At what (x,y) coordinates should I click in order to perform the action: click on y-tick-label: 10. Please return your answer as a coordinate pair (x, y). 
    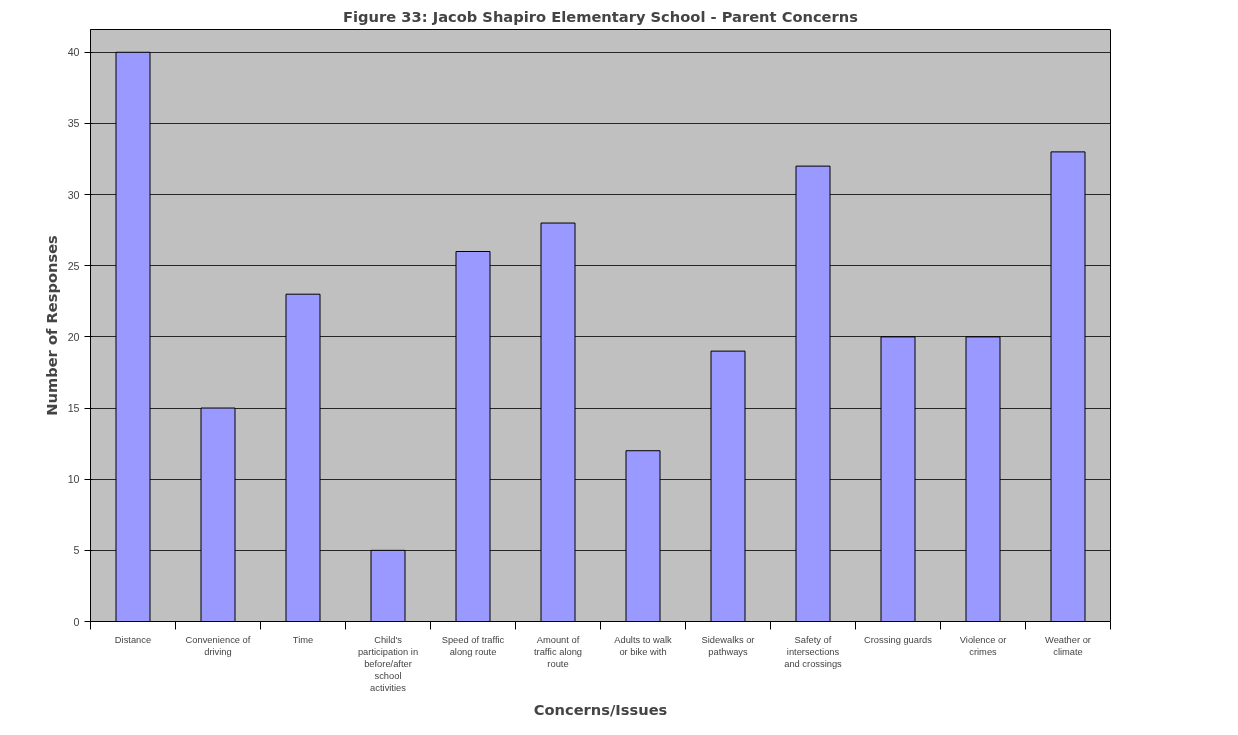
    Looking at the image, I should click on (73, 479).